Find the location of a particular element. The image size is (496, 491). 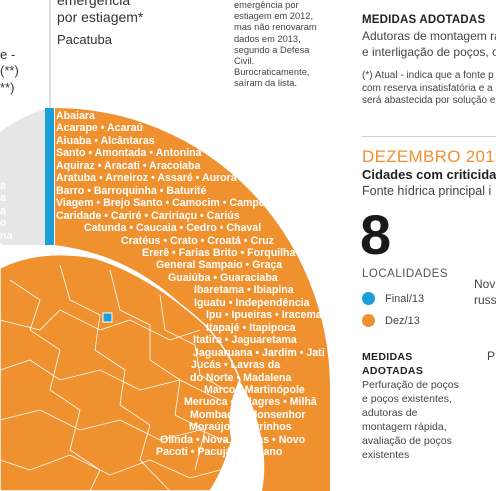

legend-label: Final/13 is located at coordinates (405, 298).